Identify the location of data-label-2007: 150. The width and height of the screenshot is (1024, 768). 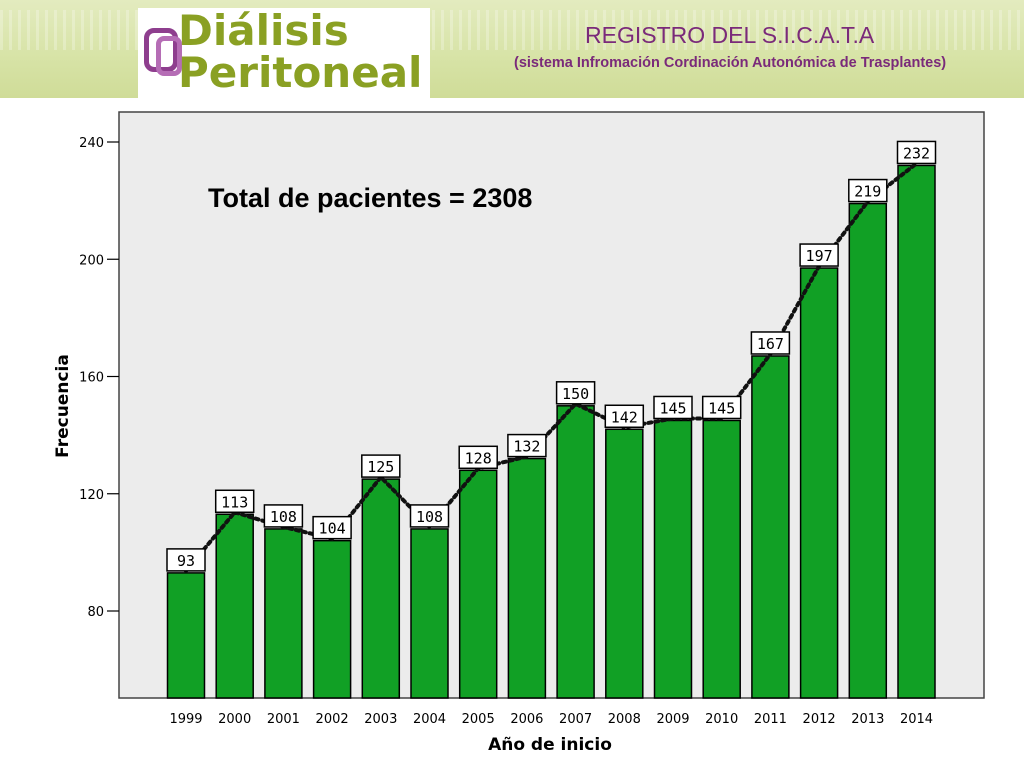
(575, 394).